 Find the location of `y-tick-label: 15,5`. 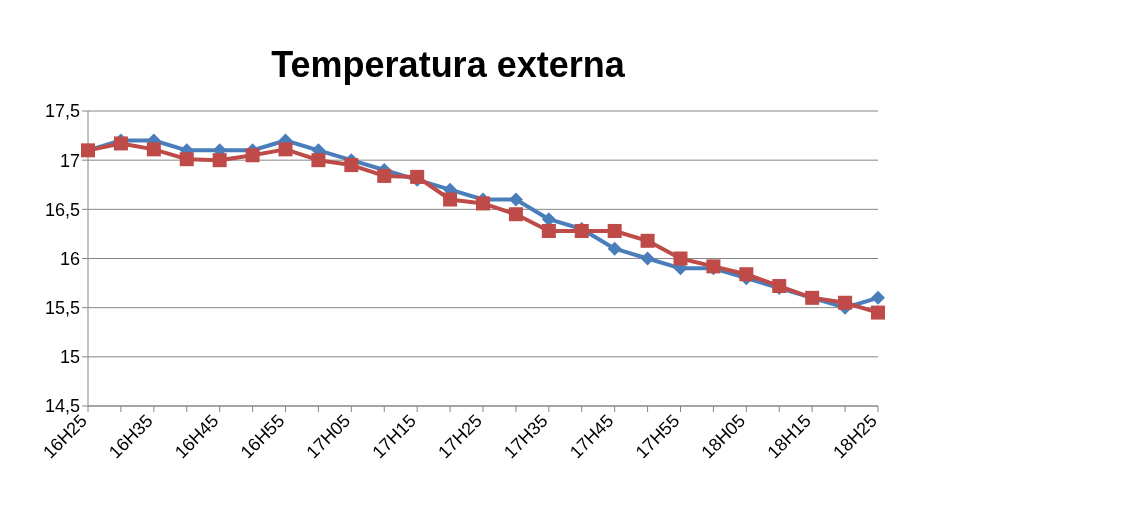

y-tick-label: 15,5 is located at coordinates (62, 308).